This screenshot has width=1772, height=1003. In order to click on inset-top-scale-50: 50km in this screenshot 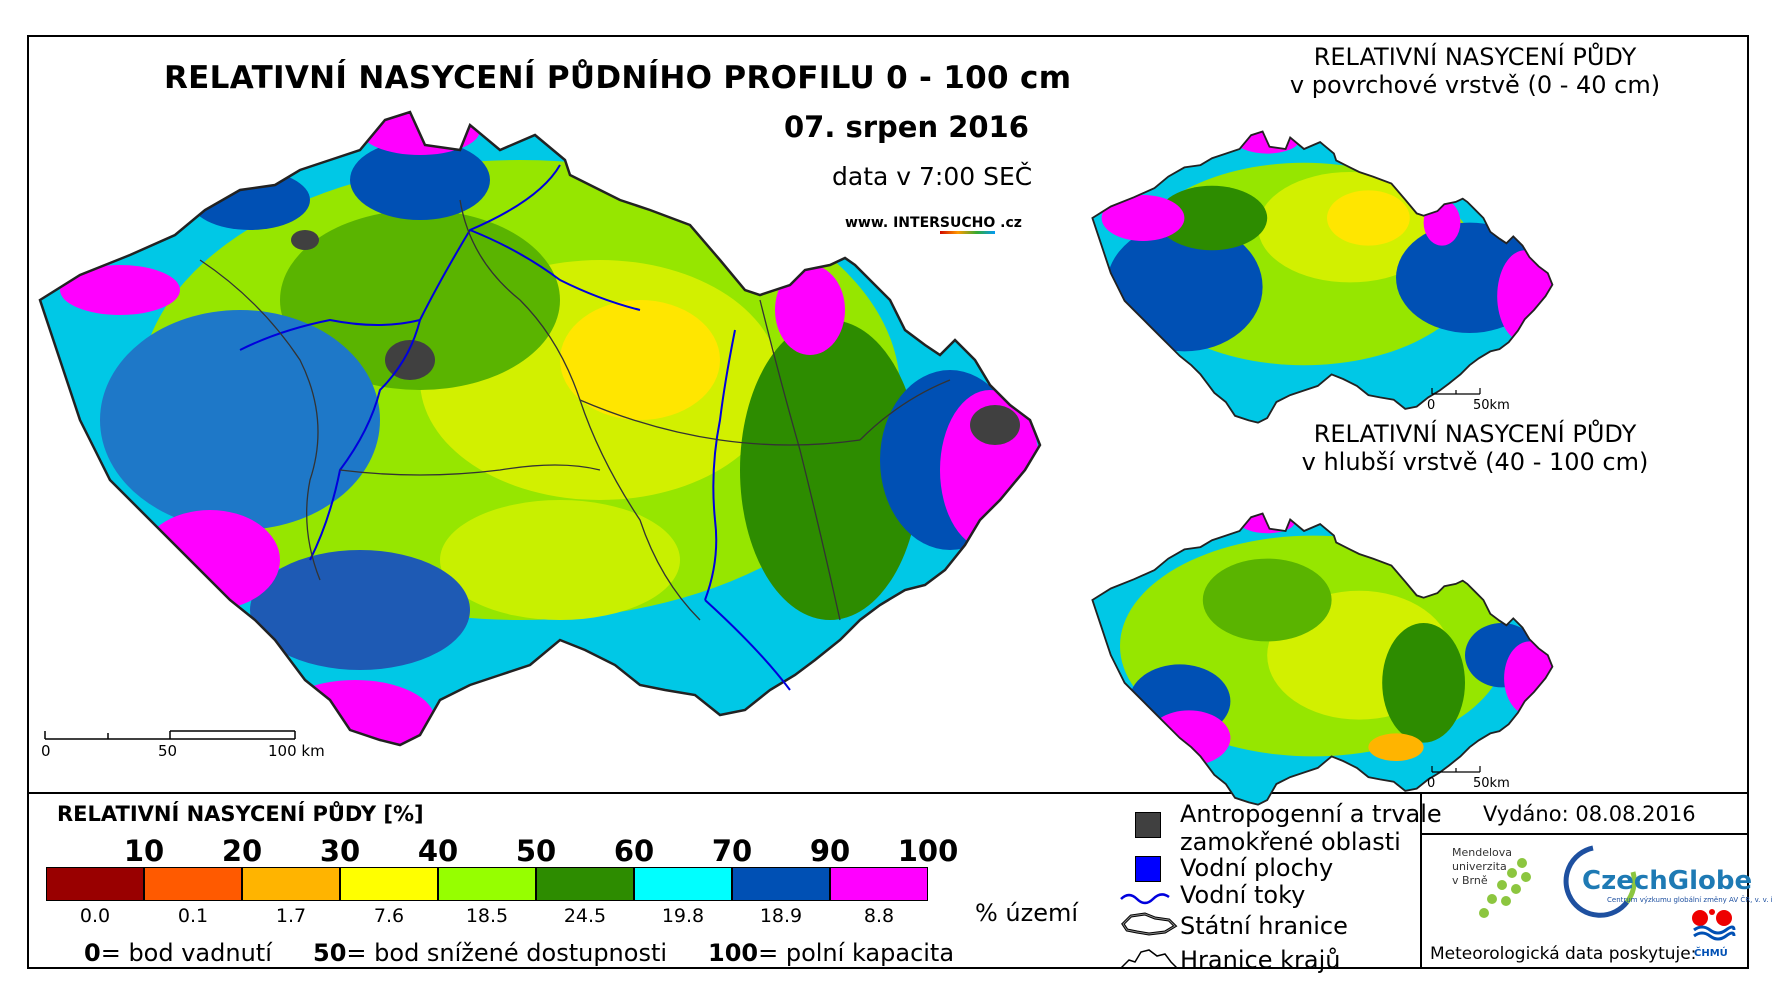, I will do `click(1491, 405)`.